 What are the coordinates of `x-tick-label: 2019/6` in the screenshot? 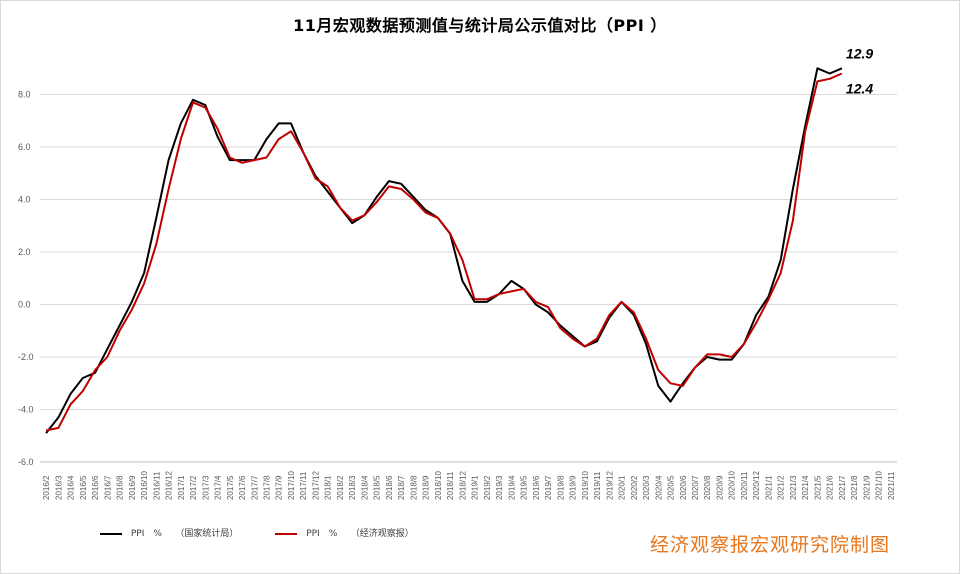 It's located at (536, 487).